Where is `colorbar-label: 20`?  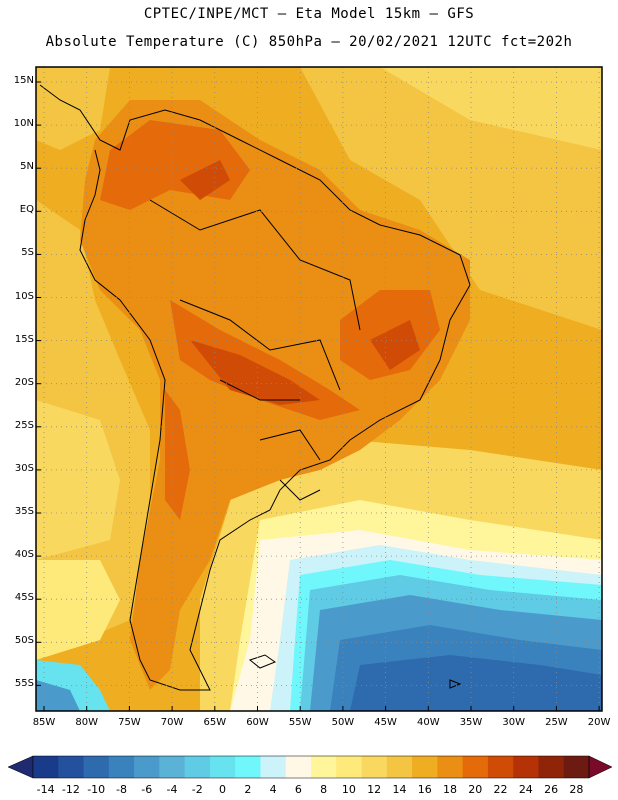 colorbar-label: 20 is located at coordinates (475, 789).